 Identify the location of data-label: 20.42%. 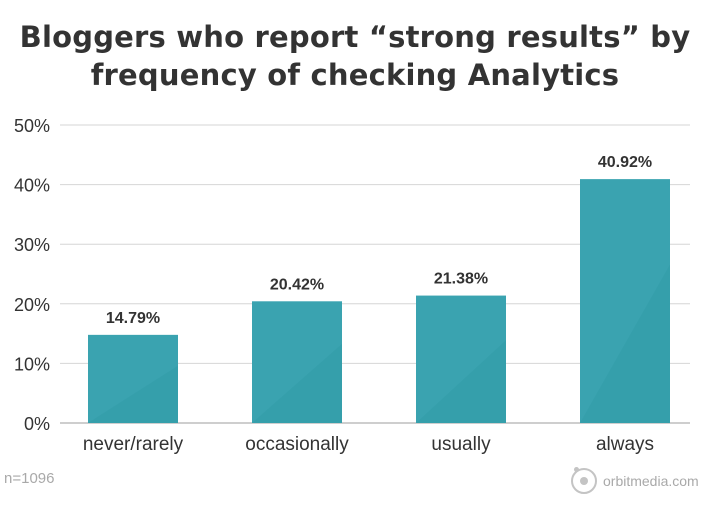
(297, 284).